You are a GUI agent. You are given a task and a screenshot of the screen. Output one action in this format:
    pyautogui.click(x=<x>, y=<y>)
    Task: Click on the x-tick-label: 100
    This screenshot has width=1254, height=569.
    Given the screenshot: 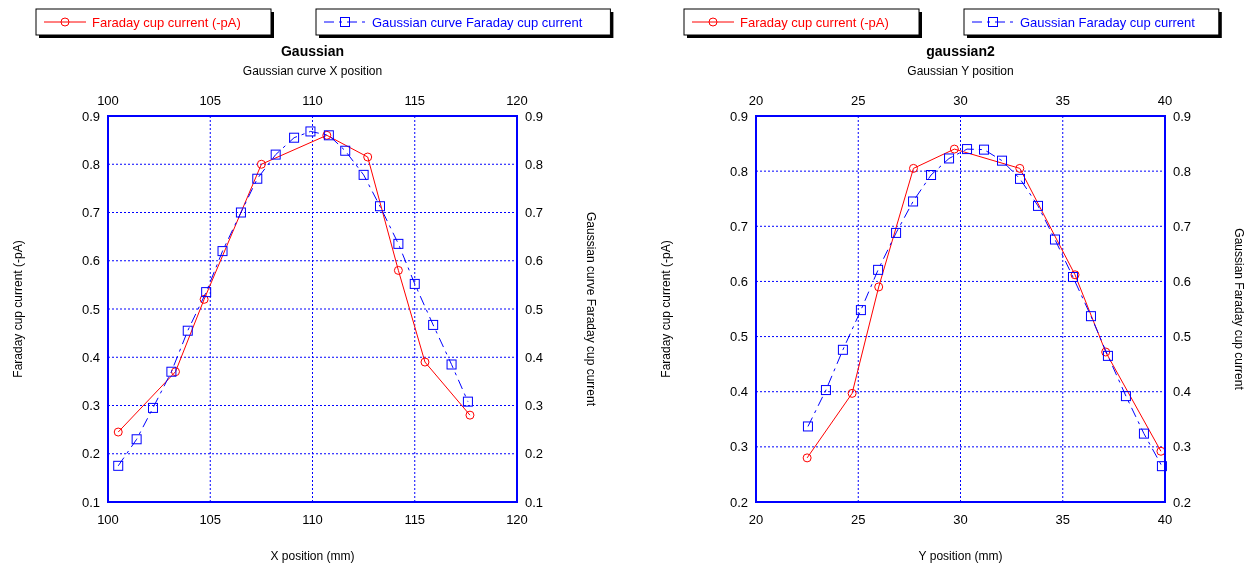 What is the action you would take?
    pyautogui.click(x=108, y=100)
    